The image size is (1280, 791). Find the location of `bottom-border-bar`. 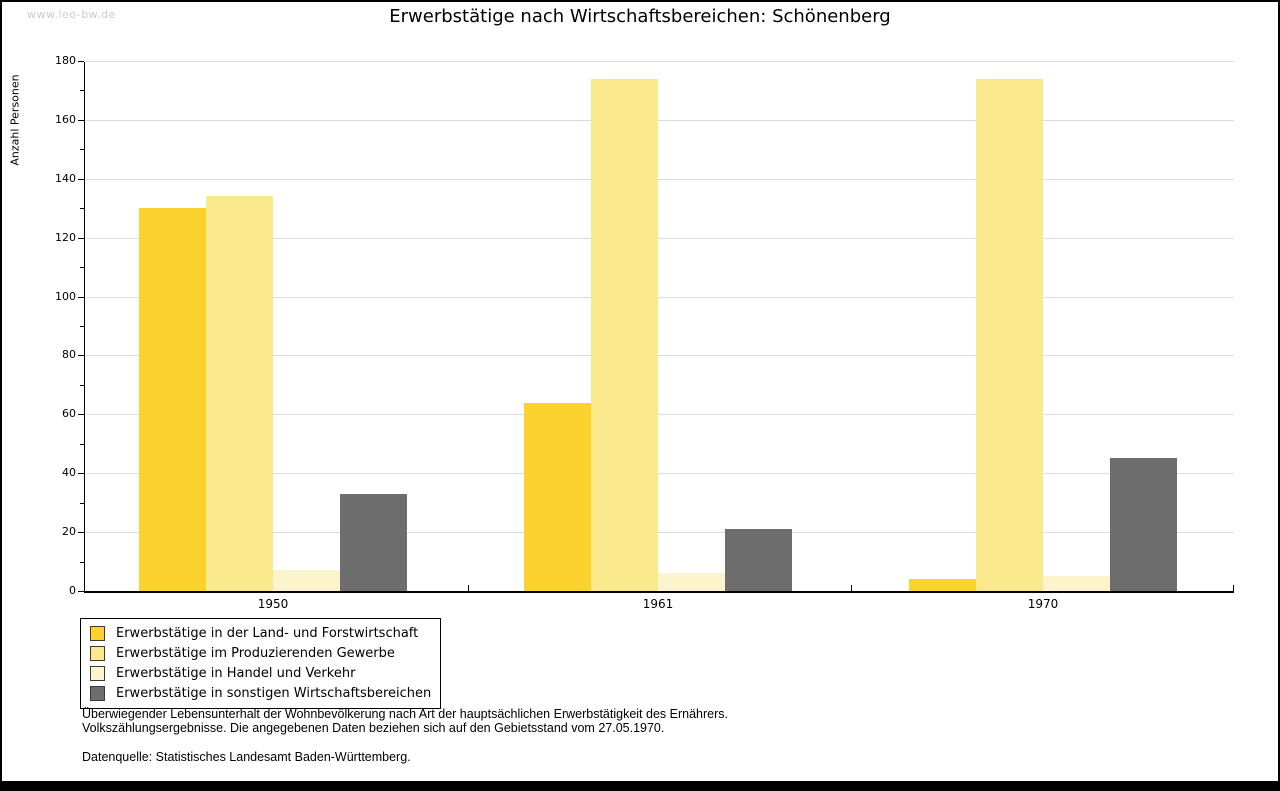

bottom-border-bar is located at coordinates (640, 785).